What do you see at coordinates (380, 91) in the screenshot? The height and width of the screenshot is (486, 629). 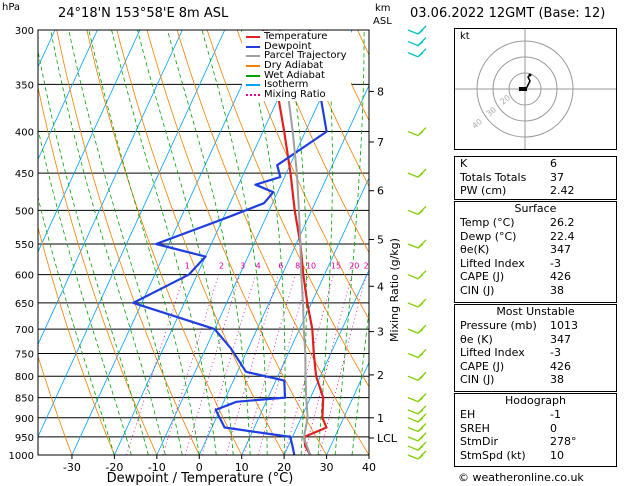 I see `km-tick-label: 8` at bounding box center [380, 91].